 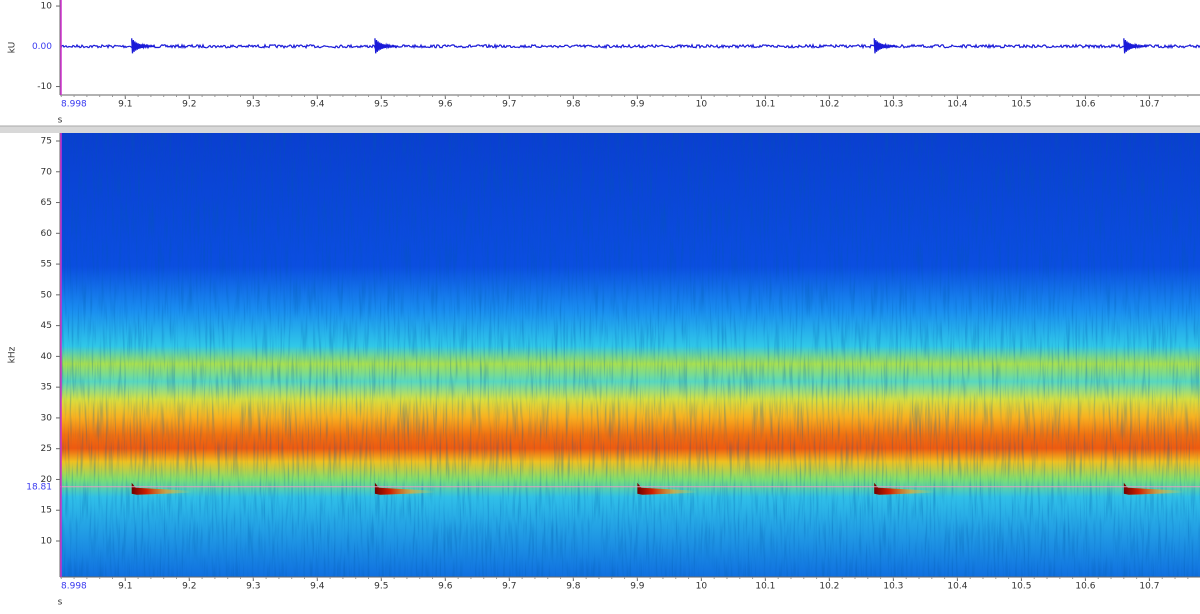 What do you see at coordinates (46, 265) in the screenshot?
I see `y-tick-label: 55` at bounding box center [46, 265].